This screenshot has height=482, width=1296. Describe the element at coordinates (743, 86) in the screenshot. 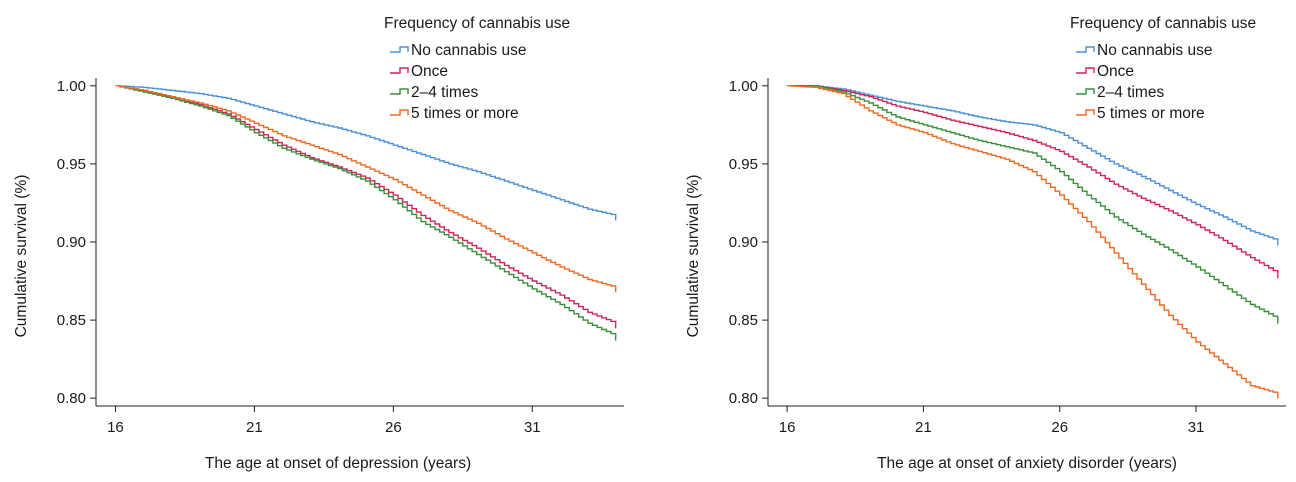

I see `chart-1-y-tick-label: 1.00` at that location.